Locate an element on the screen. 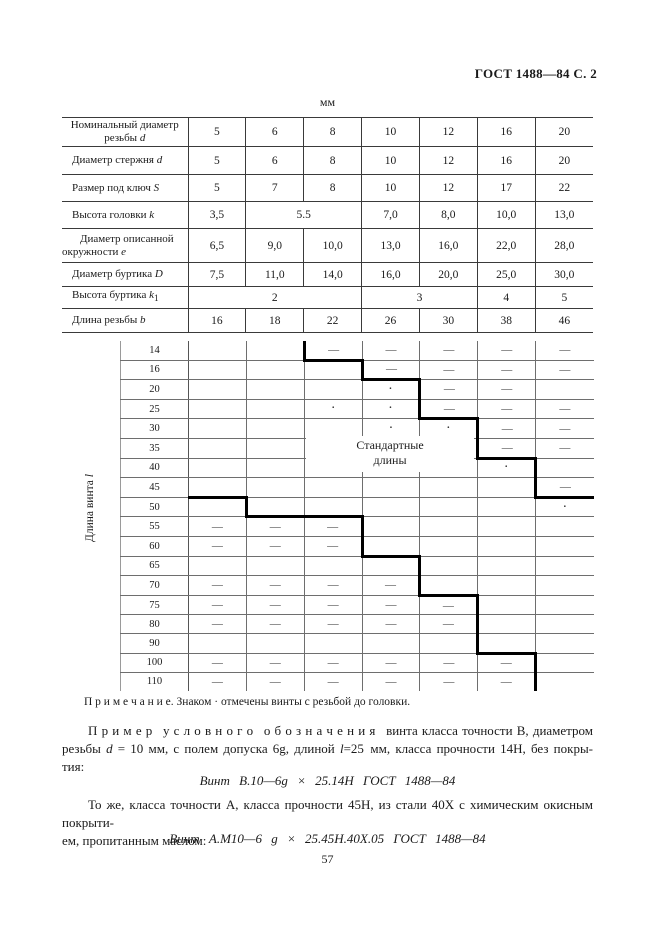 The image size is (661, 936). standard-lengths-label: Стандартные длины is located at coordinates (390, 454).